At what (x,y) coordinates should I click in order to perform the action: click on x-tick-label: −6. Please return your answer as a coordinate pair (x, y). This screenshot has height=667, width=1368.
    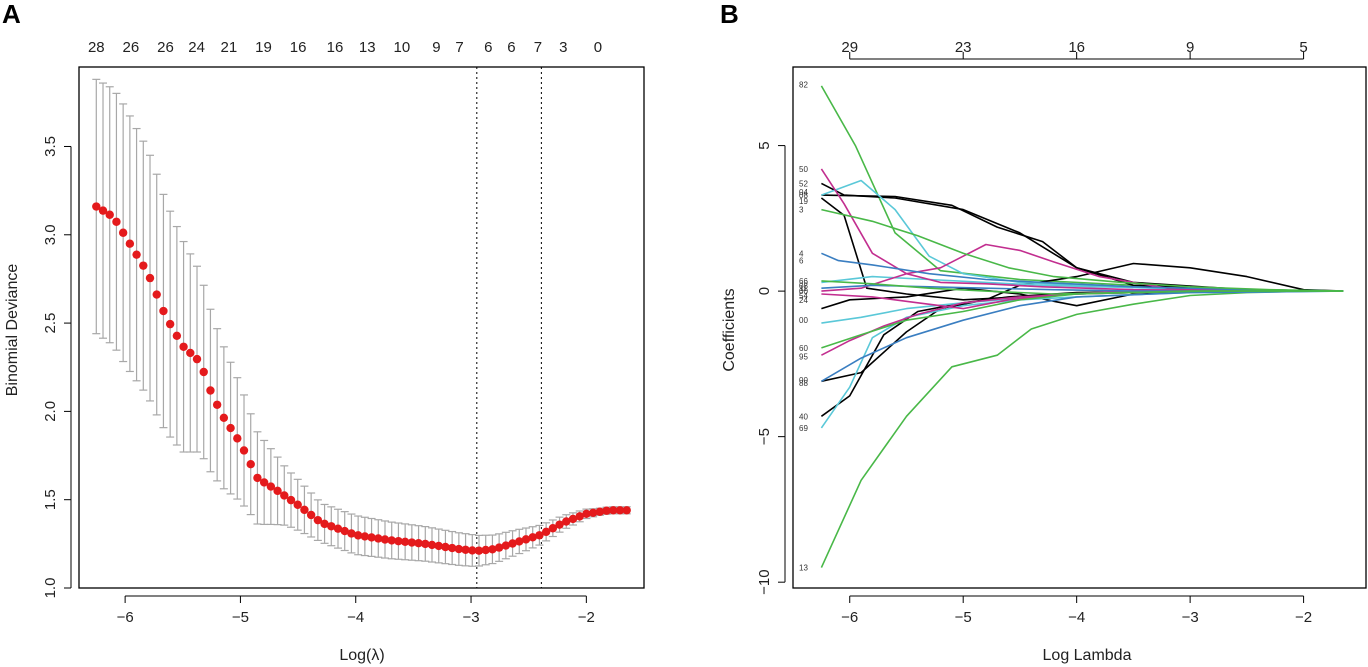
    Looking at the image, I should click on (125, 617).